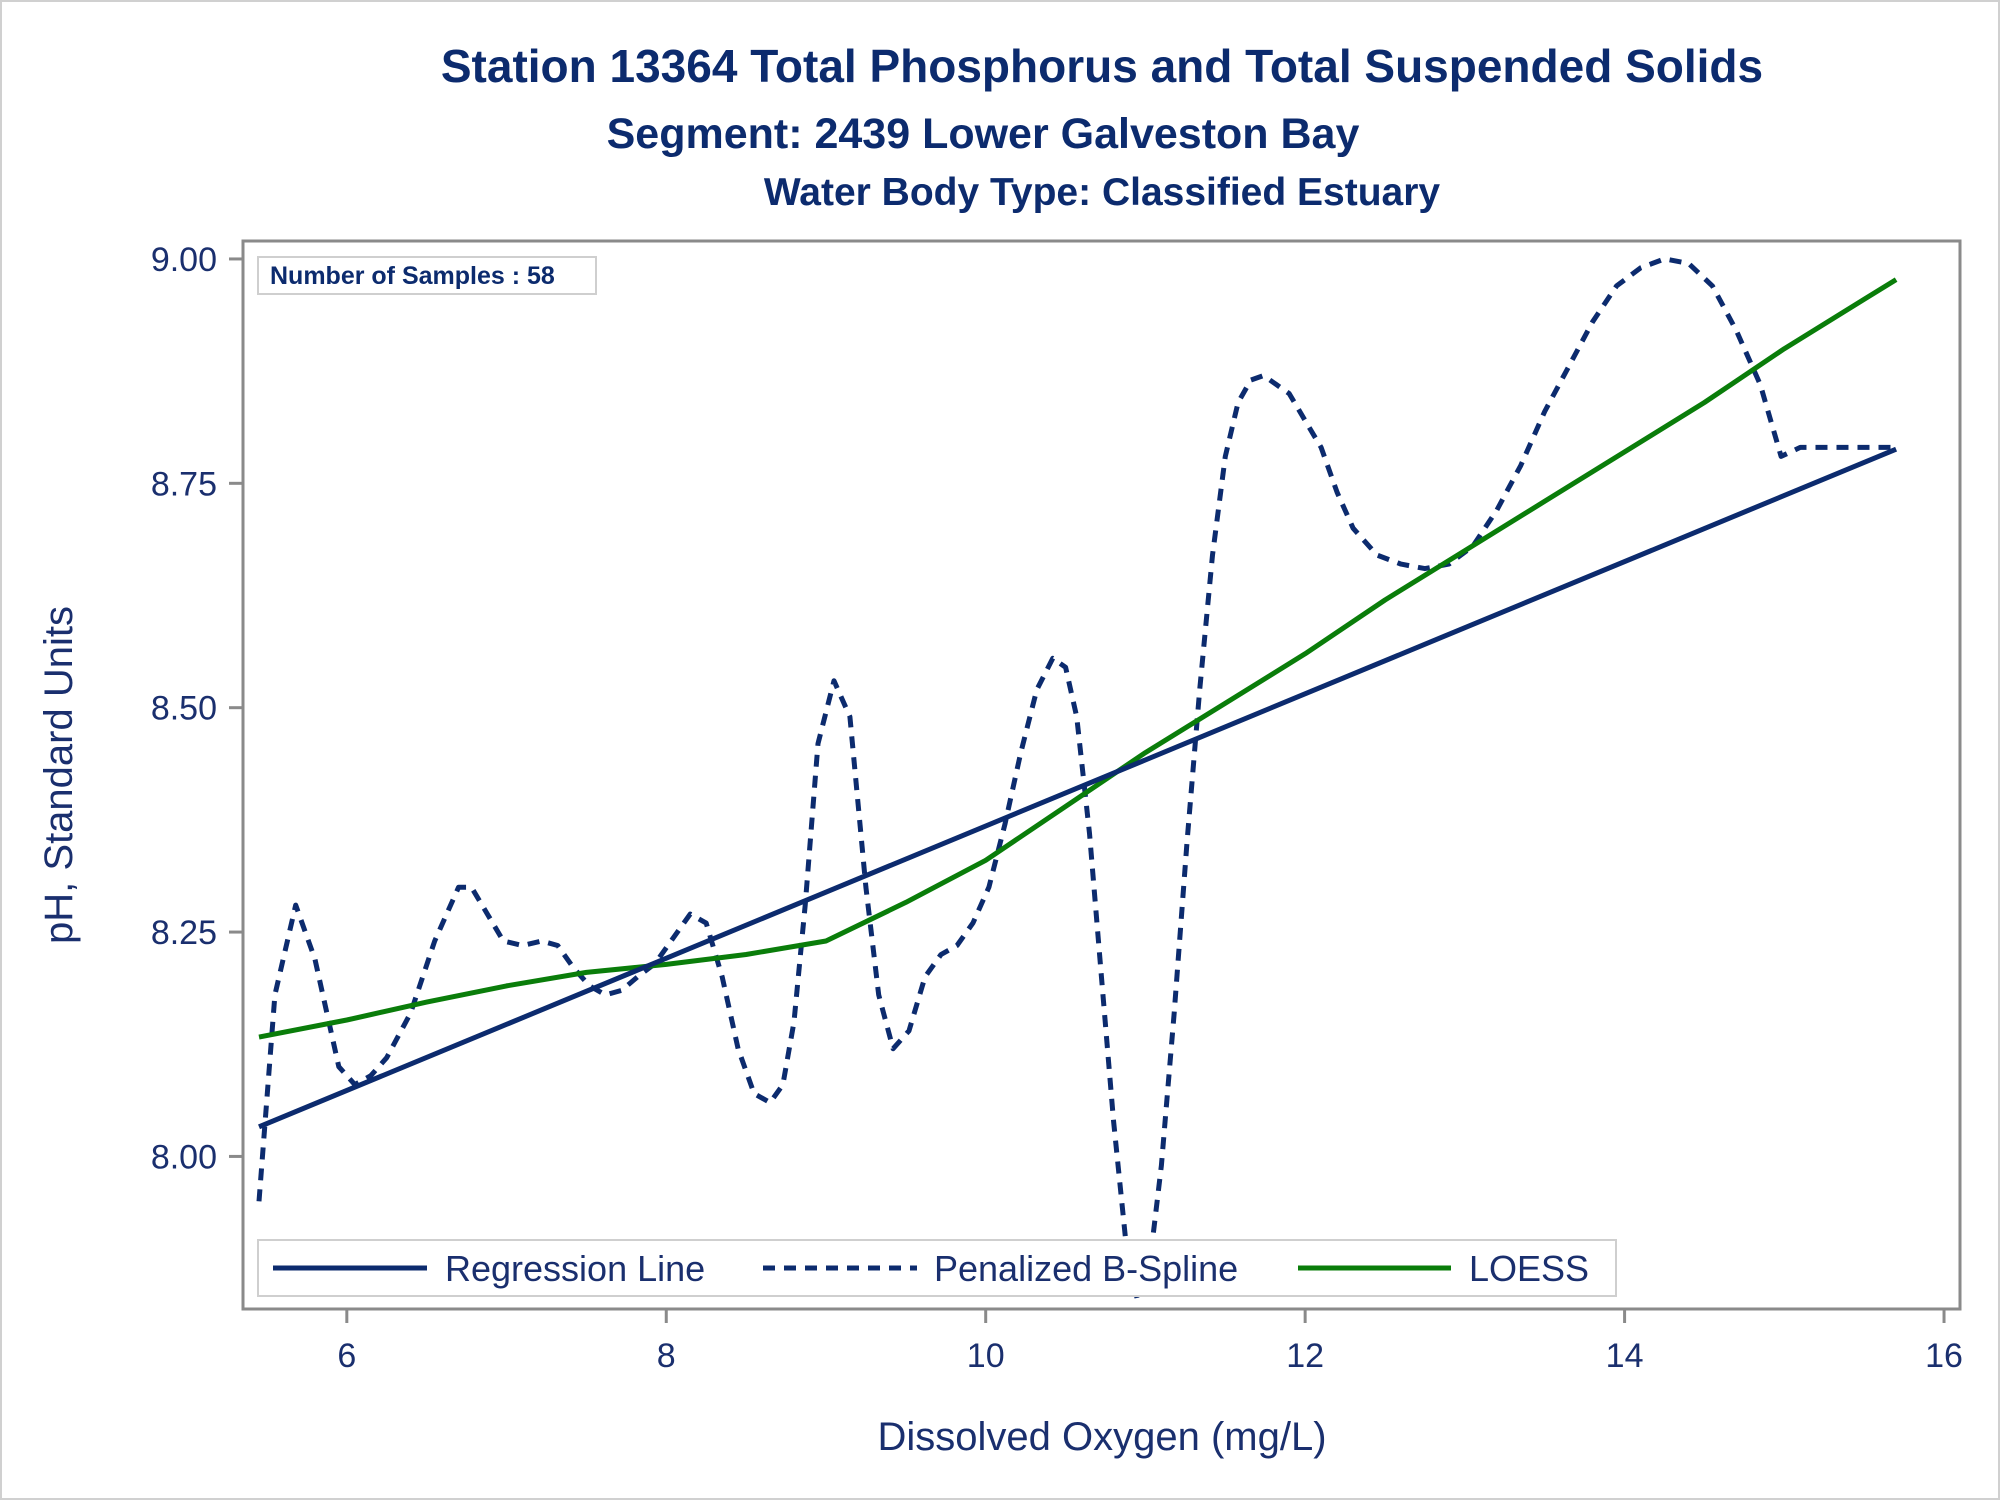  What do you see at coordinates (1944, 1356) in the screenshot?
I see `x-tick-label: 16` at bounding box center [1944, 1356].